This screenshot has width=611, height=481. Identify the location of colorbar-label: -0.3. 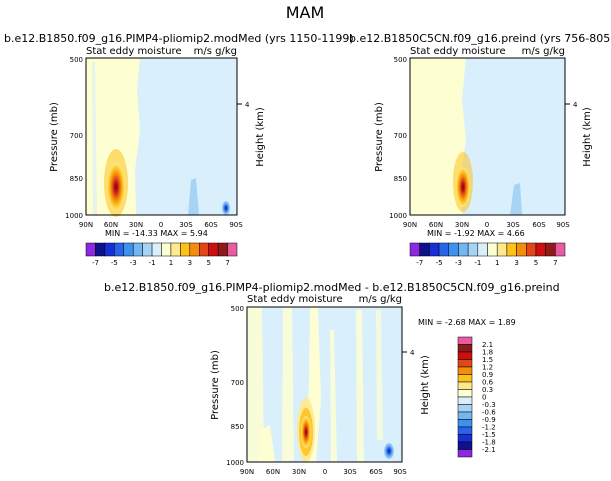
(489, 405).